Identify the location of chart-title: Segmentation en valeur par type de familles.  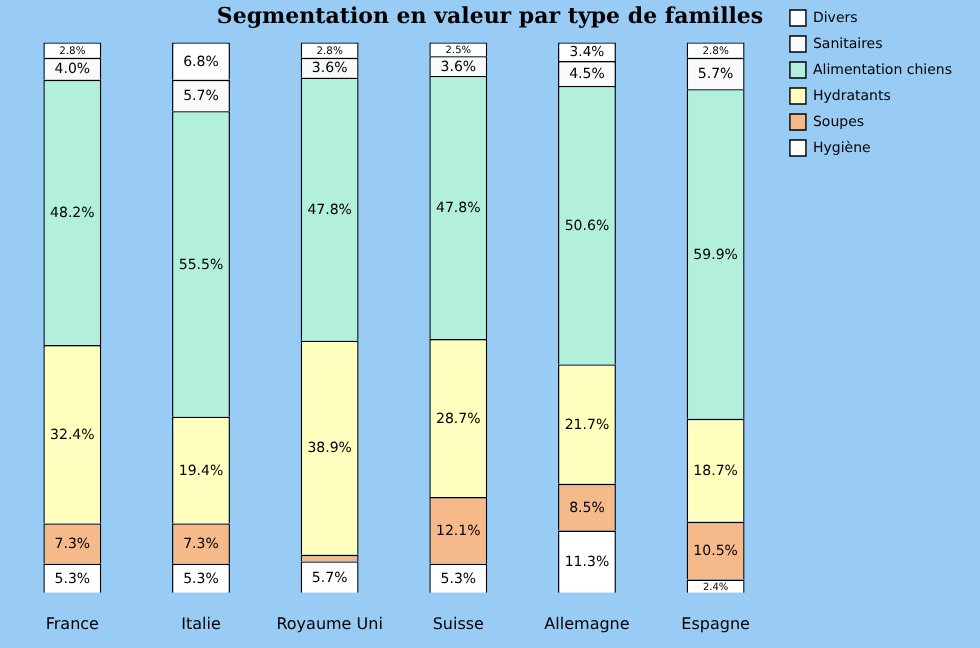
(490, 15).